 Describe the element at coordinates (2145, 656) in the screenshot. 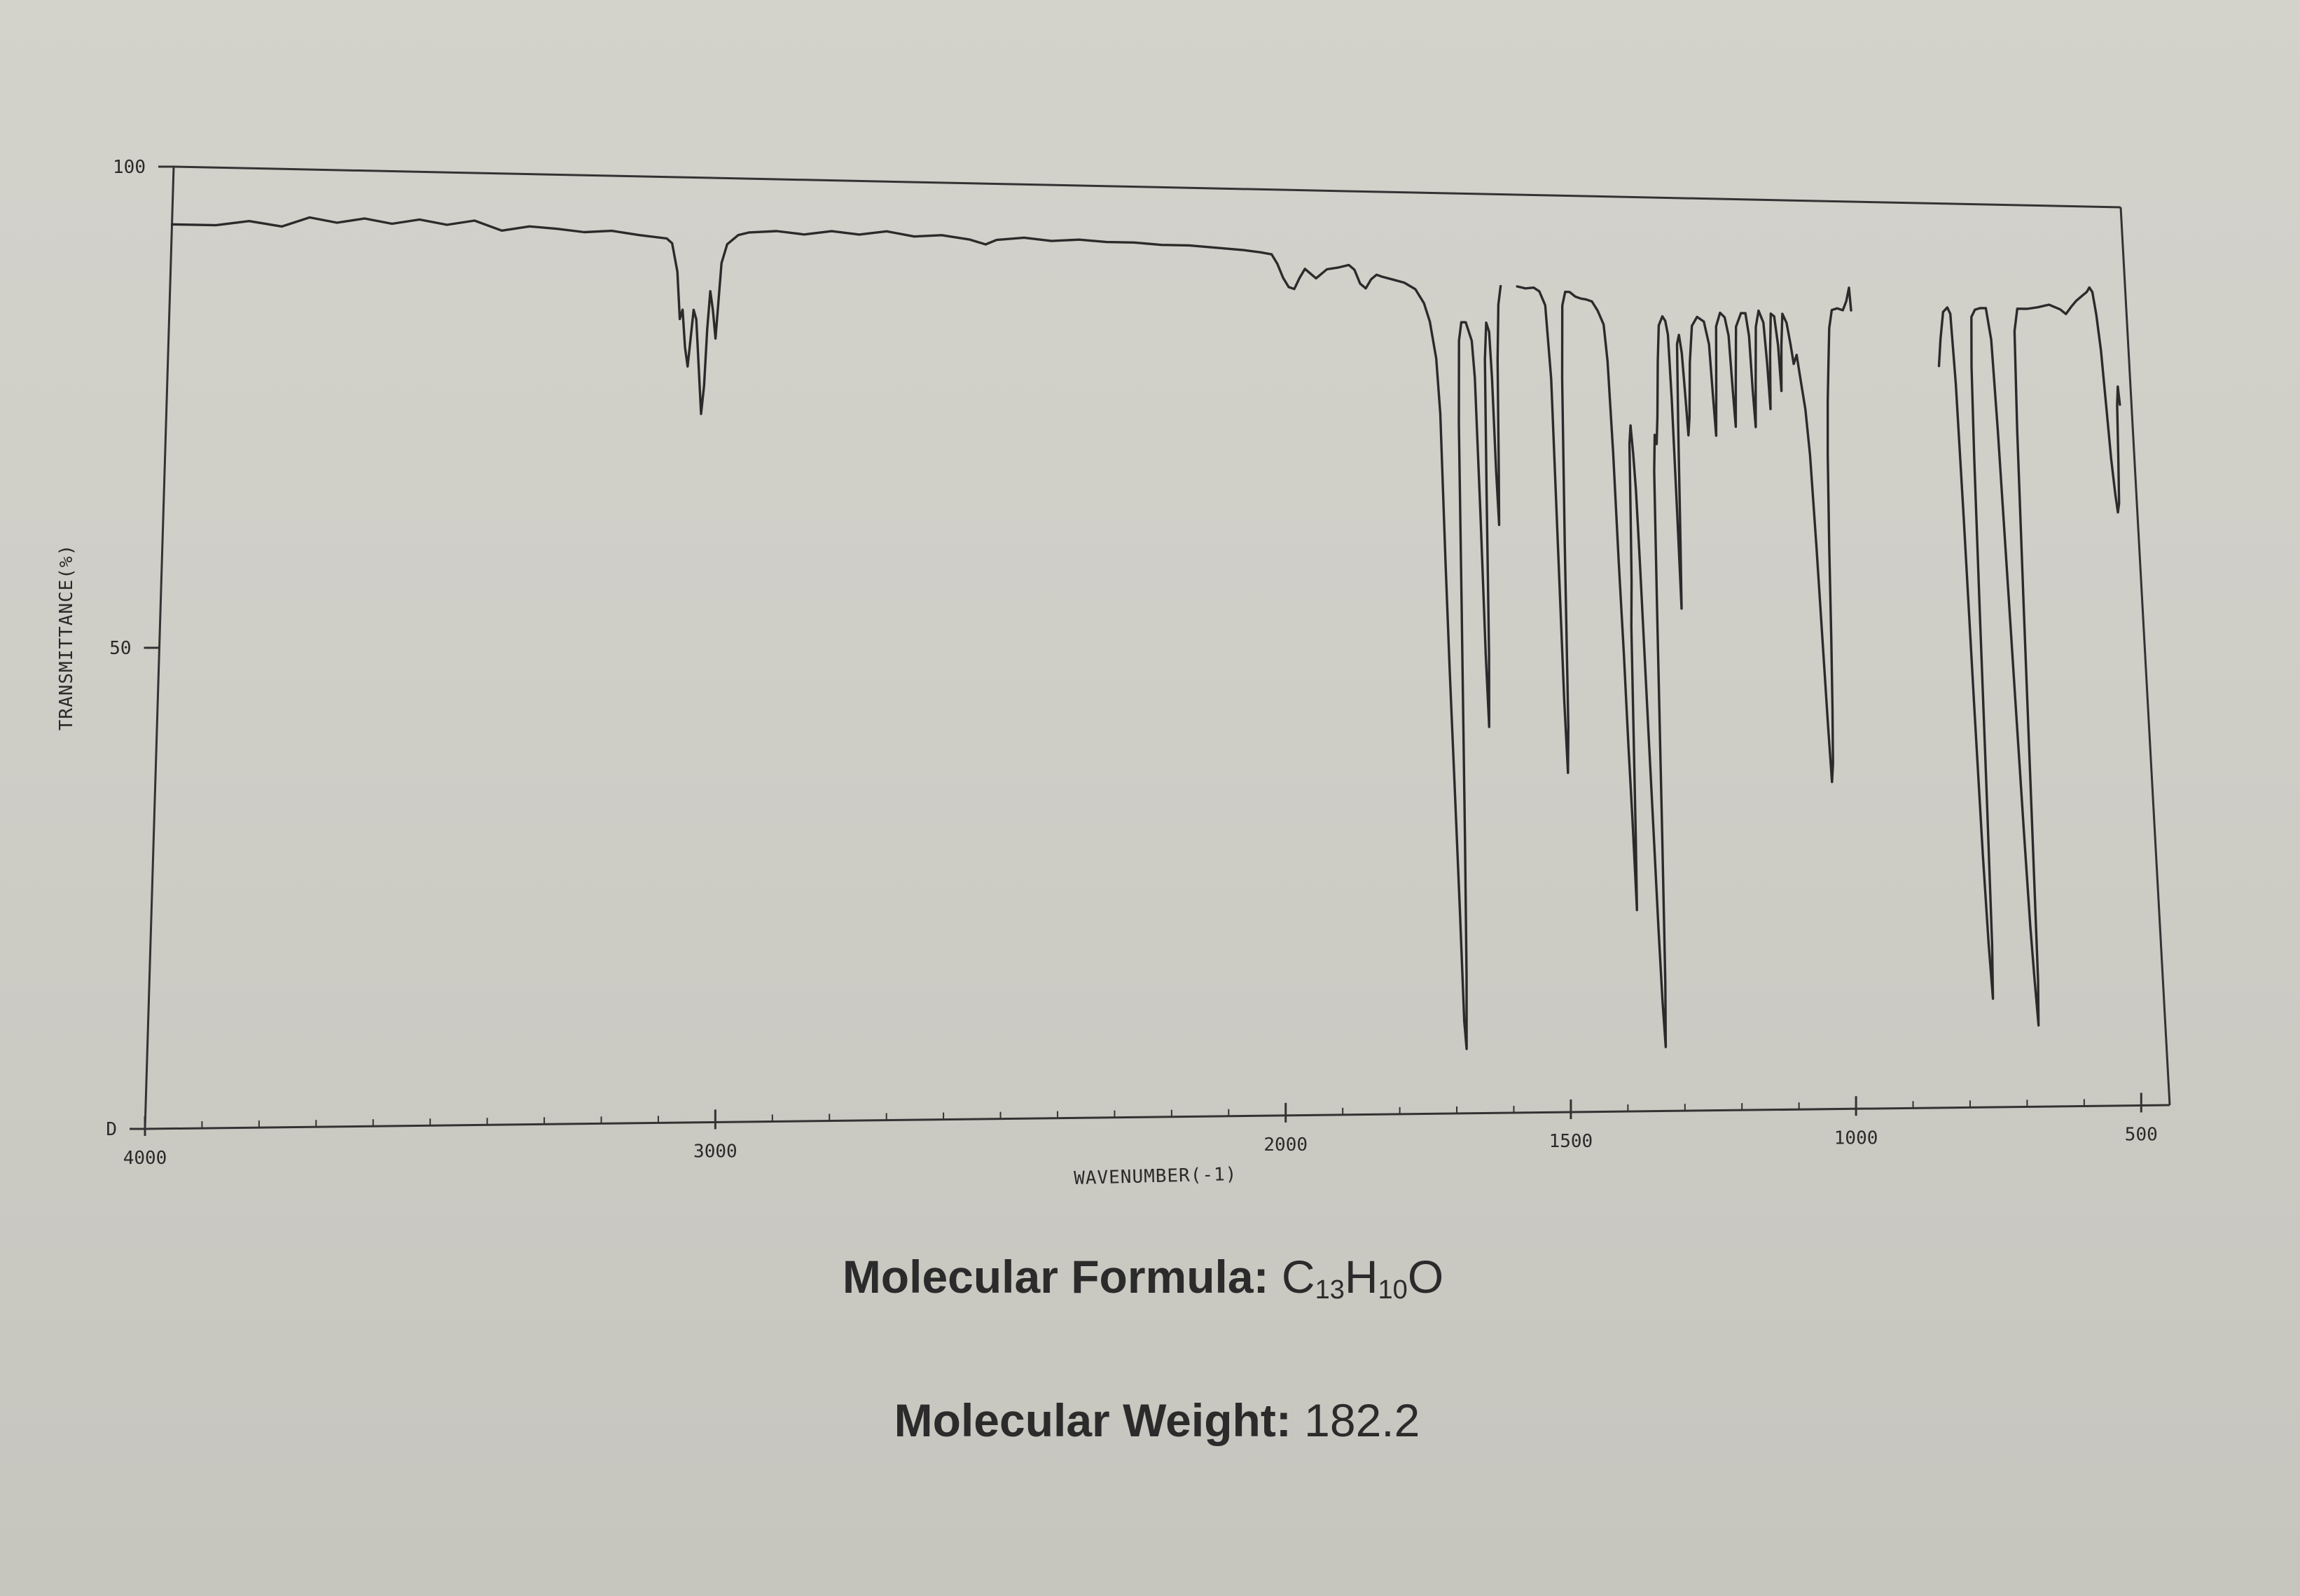

I see `frame-right` at that location.